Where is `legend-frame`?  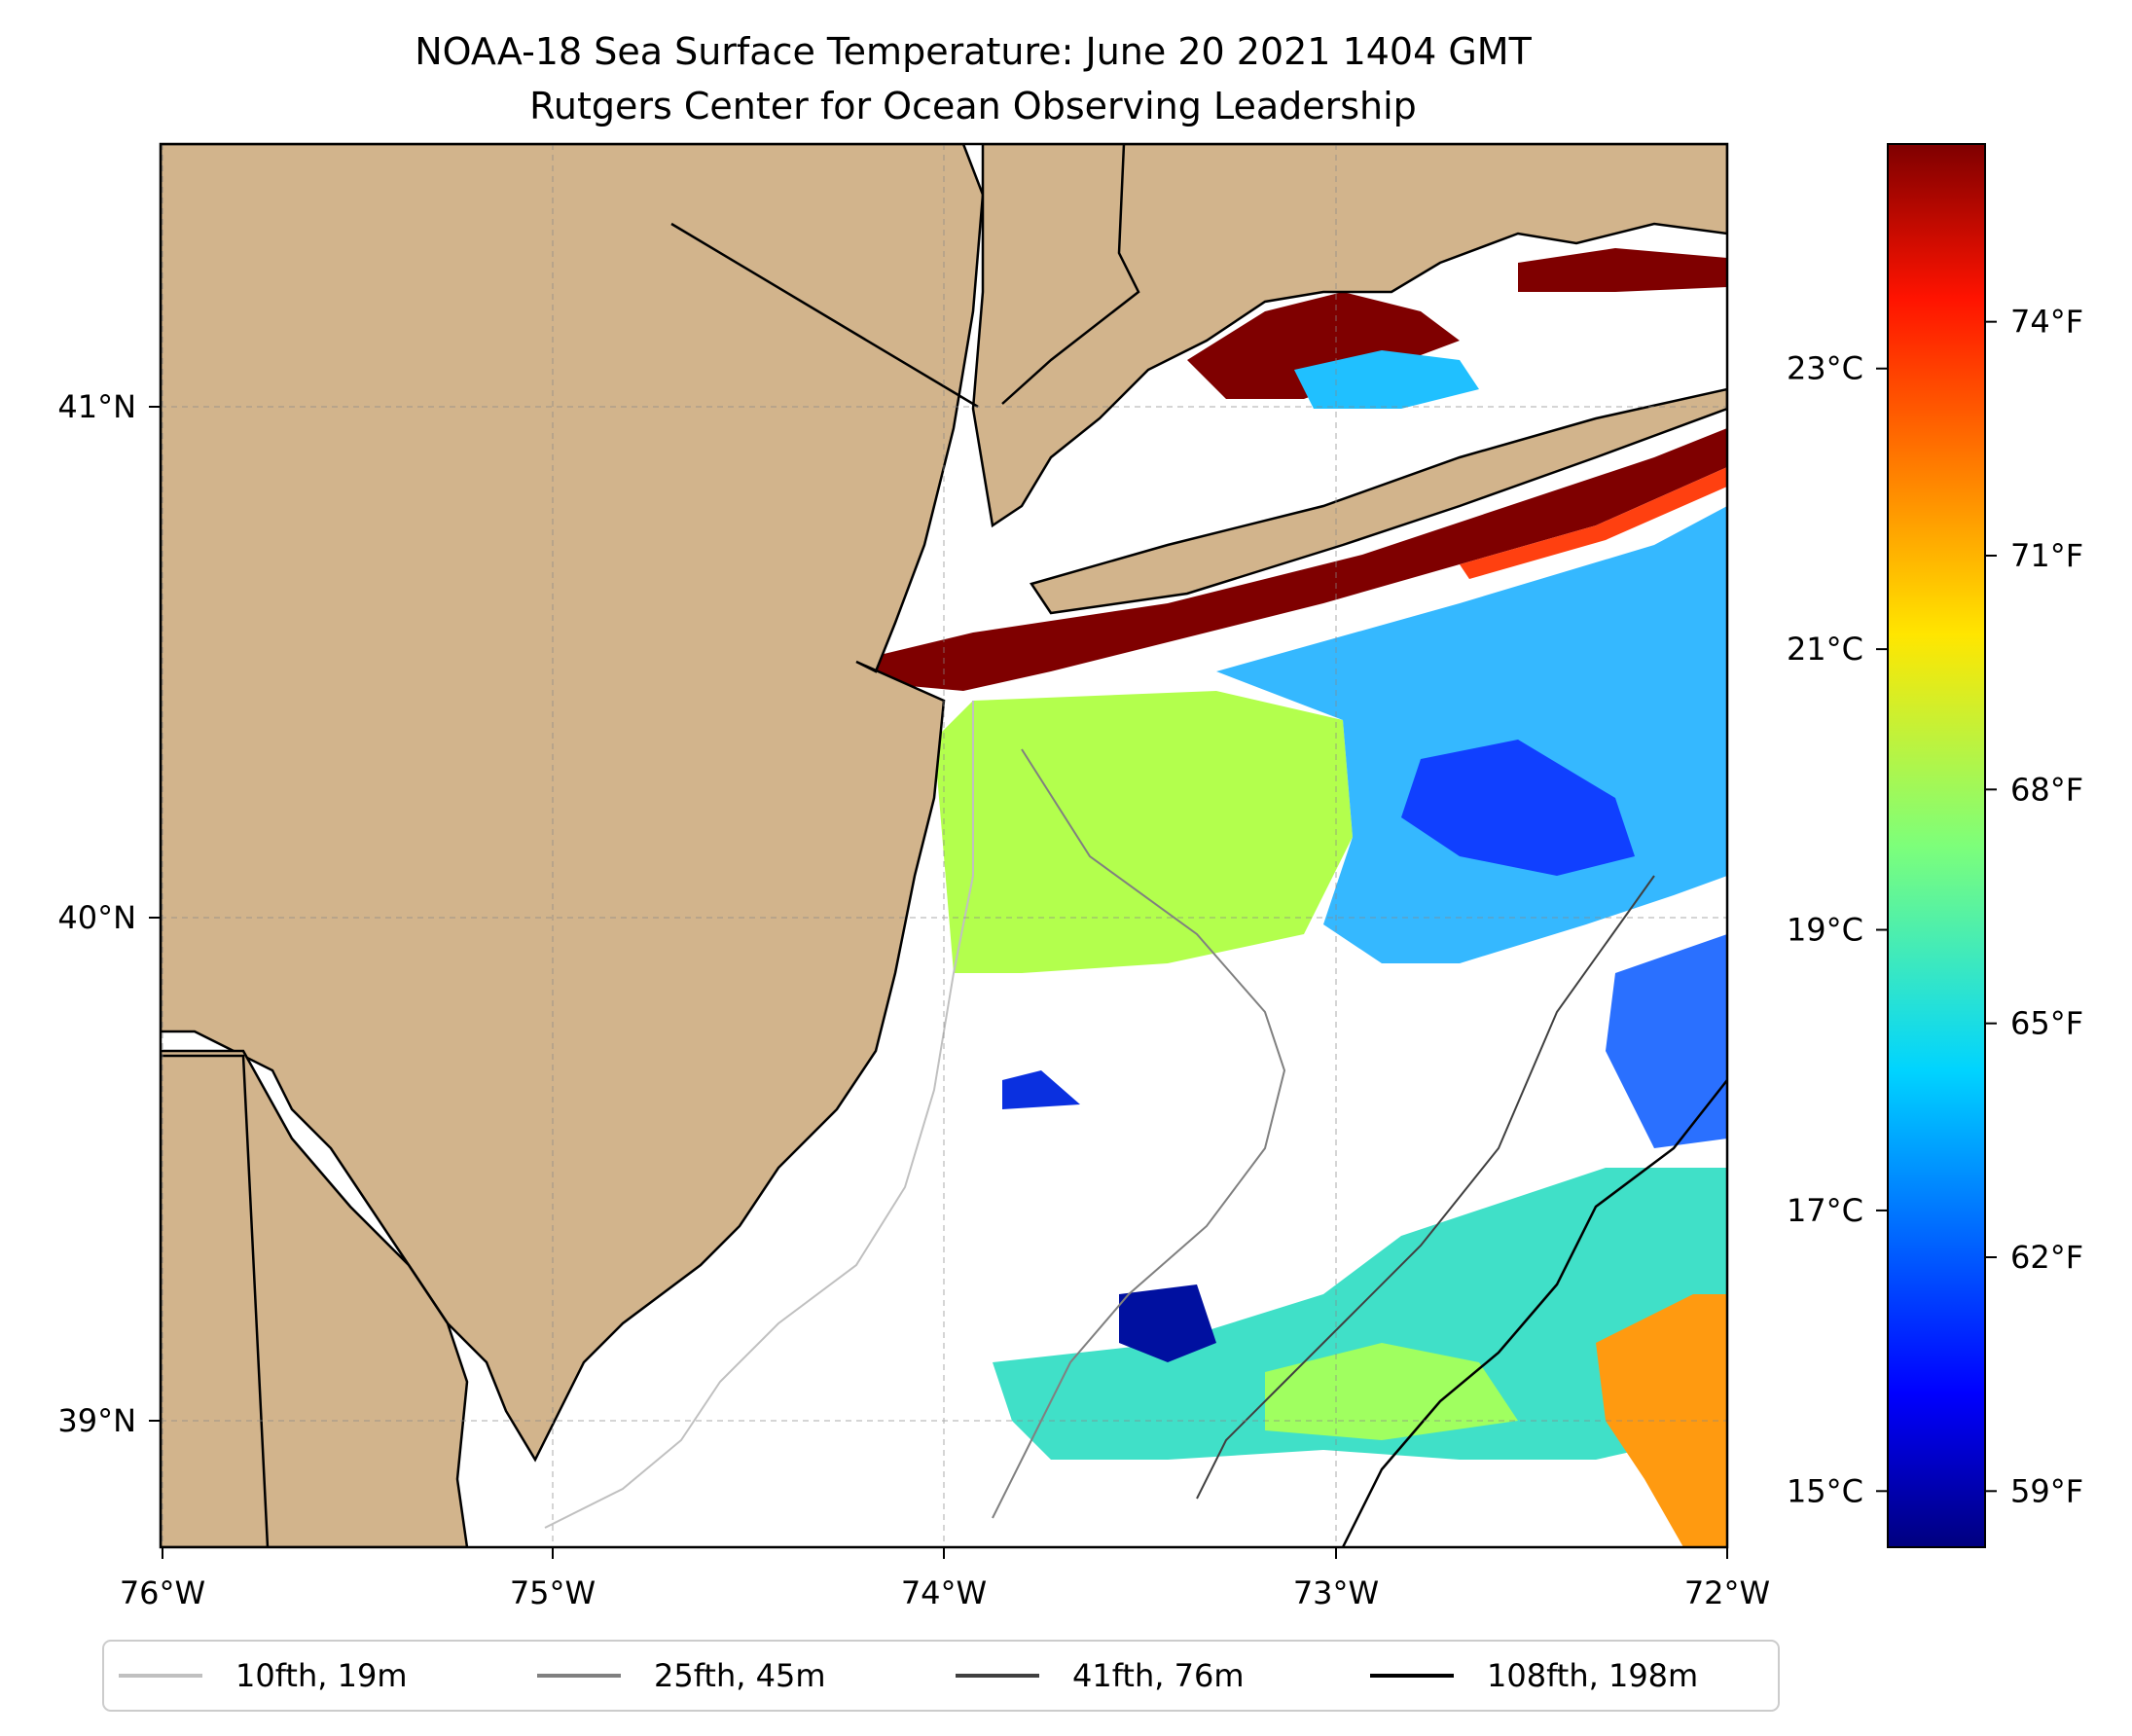 legend-frame is located at coordinates (941, 1676).